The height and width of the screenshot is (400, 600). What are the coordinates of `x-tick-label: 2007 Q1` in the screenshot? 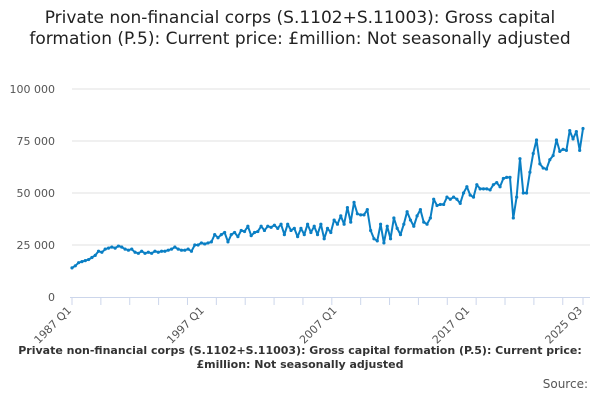 It's located at (318, 325).